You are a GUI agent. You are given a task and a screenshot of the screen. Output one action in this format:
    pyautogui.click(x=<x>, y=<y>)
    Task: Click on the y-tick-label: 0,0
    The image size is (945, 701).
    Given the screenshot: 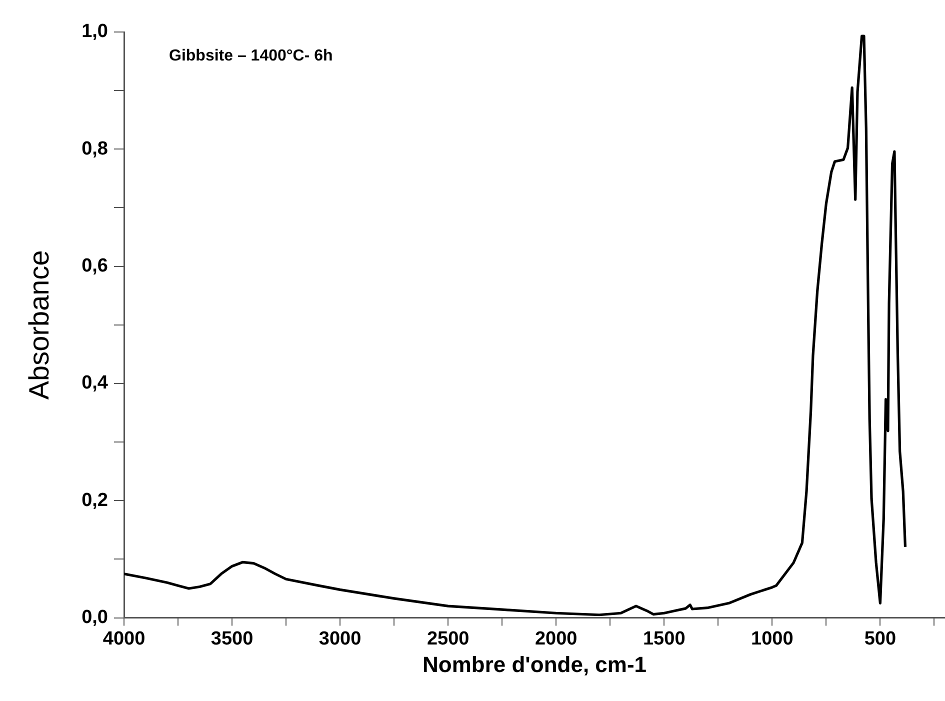 What is the action you would take?
    pyautogui.click(x=95, y=617)
    